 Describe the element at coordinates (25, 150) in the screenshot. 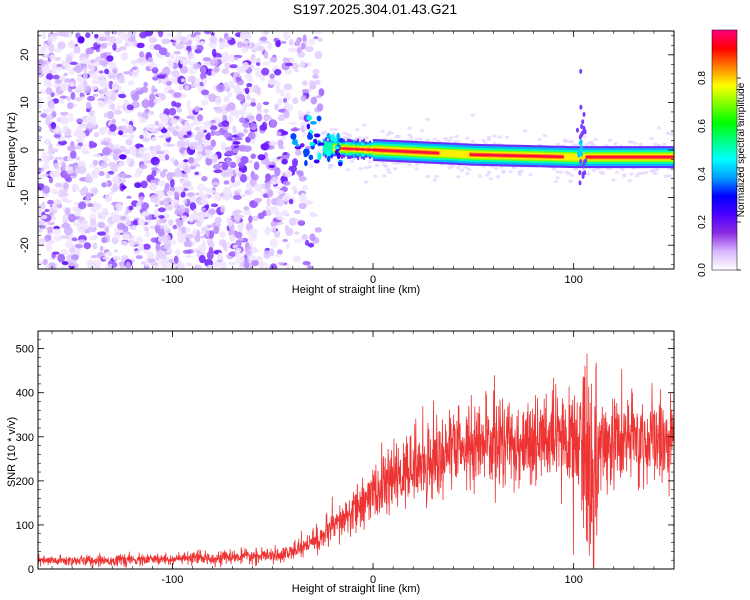

I see `y-tick-label: 0` at that location.